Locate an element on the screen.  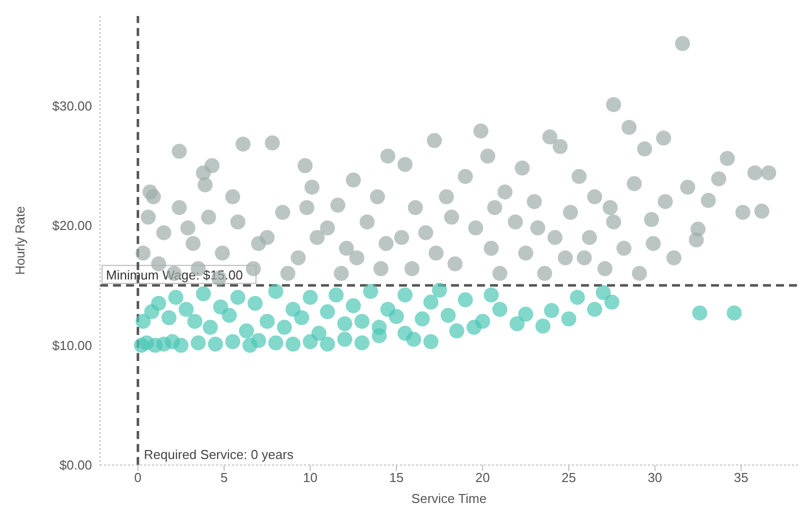
x-tick-label: 5 is located at coordinates (224, 478).